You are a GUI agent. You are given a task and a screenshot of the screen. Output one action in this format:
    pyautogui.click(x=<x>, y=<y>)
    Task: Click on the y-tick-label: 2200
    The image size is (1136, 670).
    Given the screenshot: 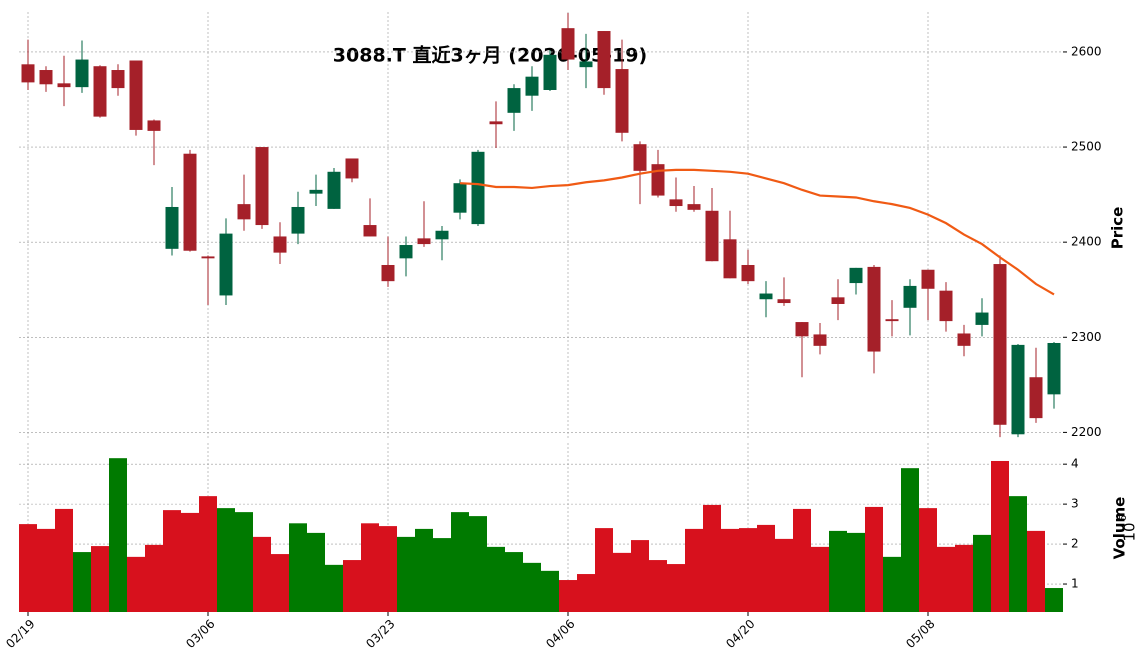 What is the action you would take?
    pyautogui.click(x=1086, y=432)
    